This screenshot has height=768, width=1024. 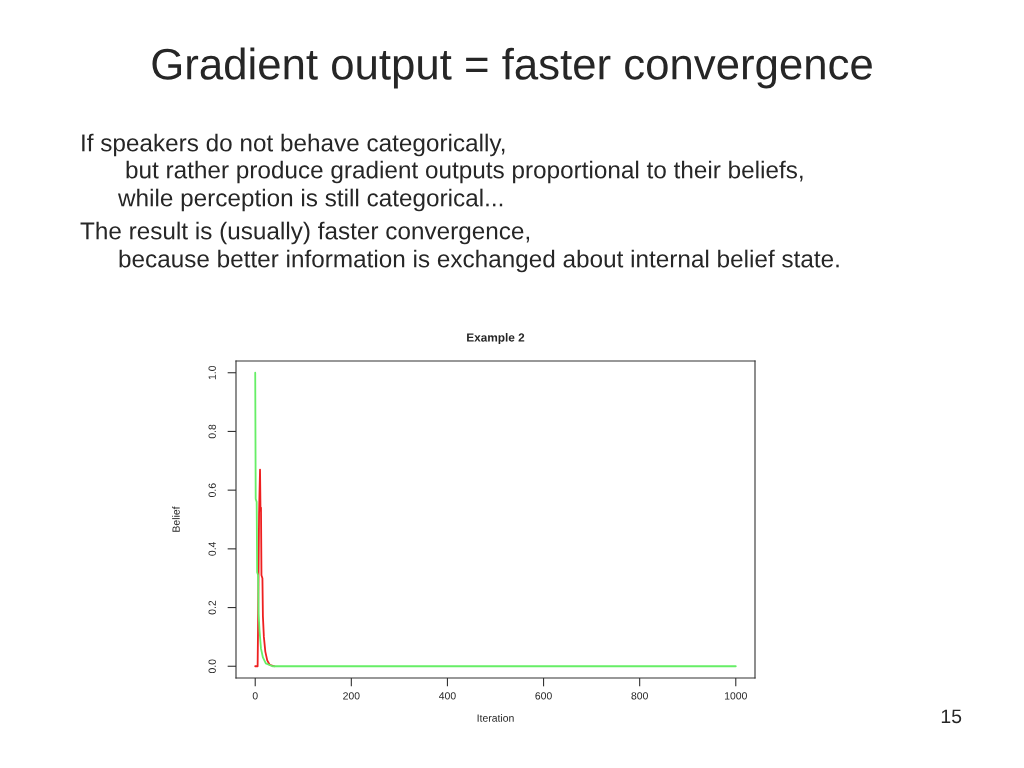 I want to click on y-tick-label: 0.2, so click(x=212, y=607).